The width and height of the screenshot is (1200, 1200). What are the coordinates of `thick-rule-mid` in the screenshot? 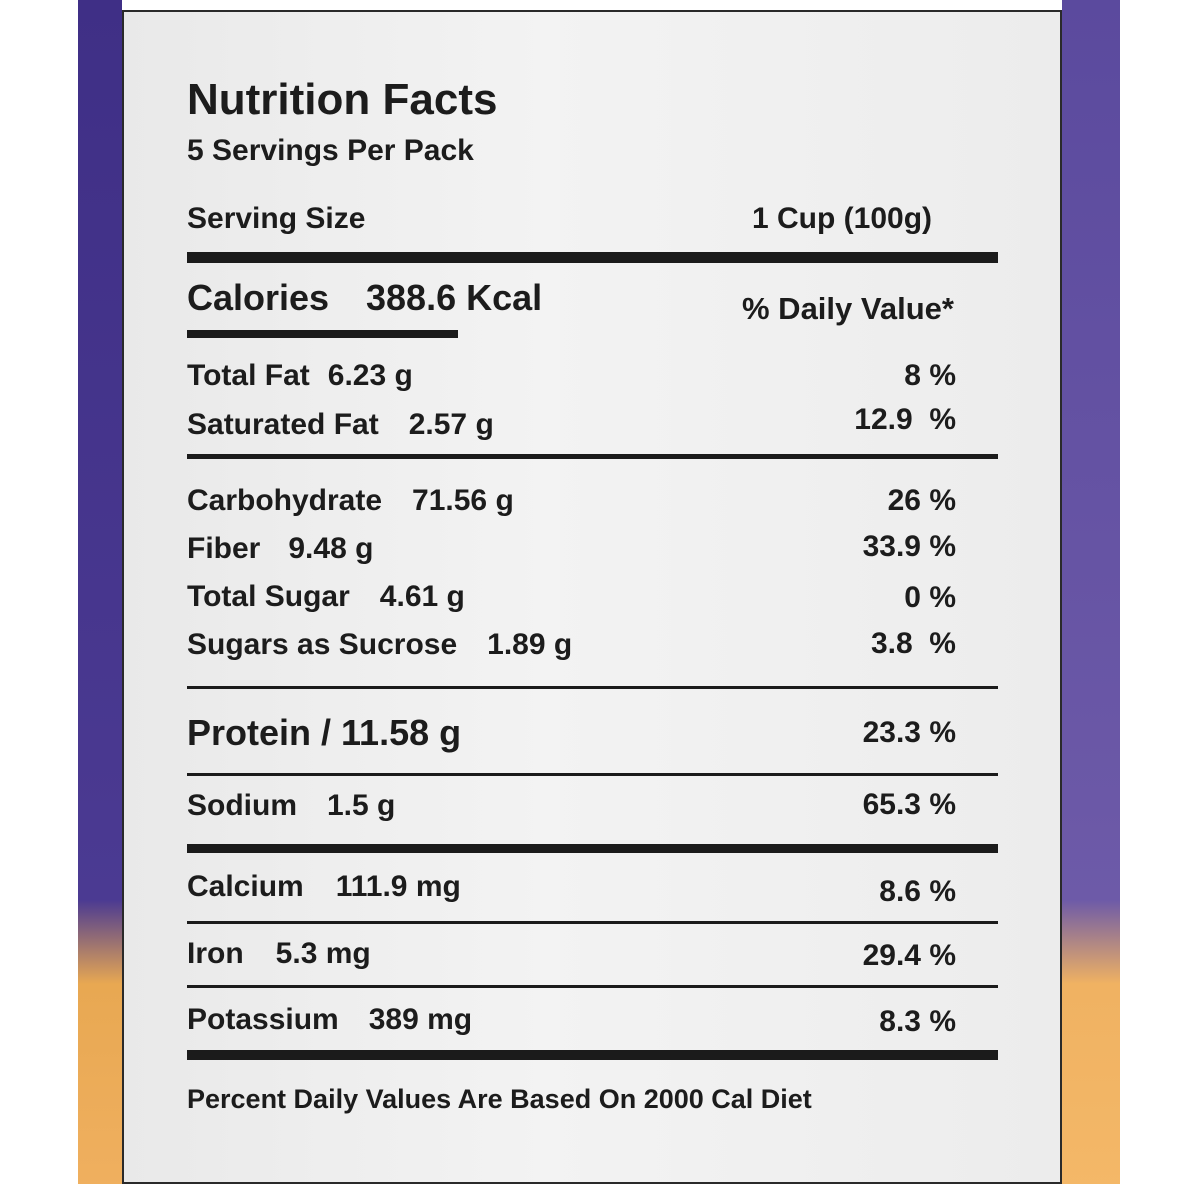 It's located at (592, 848).